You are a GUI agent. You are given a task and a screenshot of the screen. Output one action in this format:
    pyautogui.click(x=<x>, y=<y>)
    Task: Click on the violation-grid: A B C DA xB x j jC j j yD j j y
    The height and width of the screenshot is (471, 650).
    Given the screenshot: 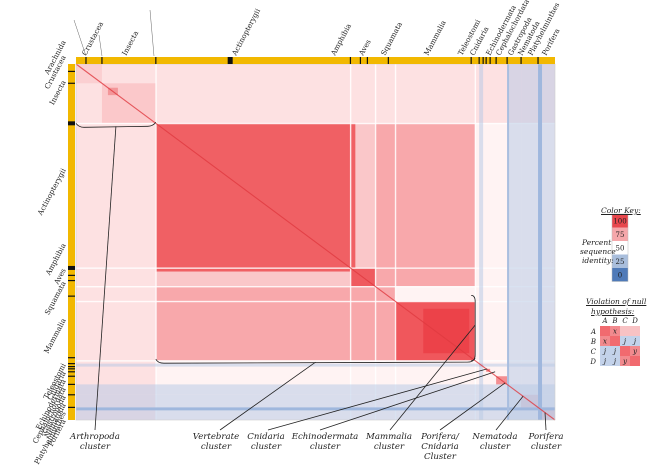 What is the action you would take?
    pyautogui.click(x=614, y=341)
    